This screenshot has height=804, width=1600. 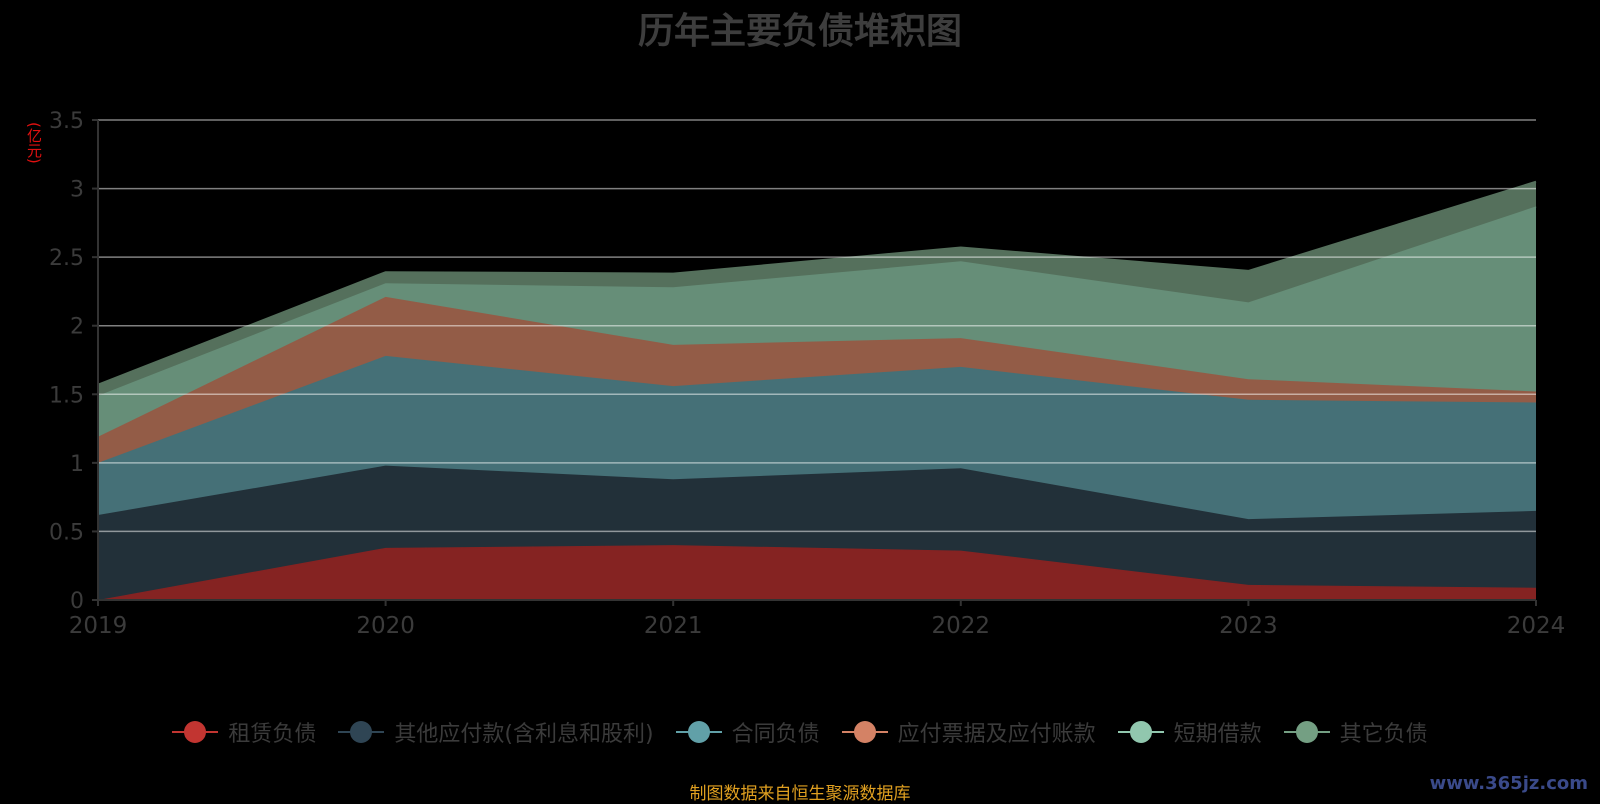 I want to click on legend: 租赁负债 其他应付款(含利息和股利) 合同负债 应付票据及应付账款 短期借款 其它负债, so click(x=800, y=732).